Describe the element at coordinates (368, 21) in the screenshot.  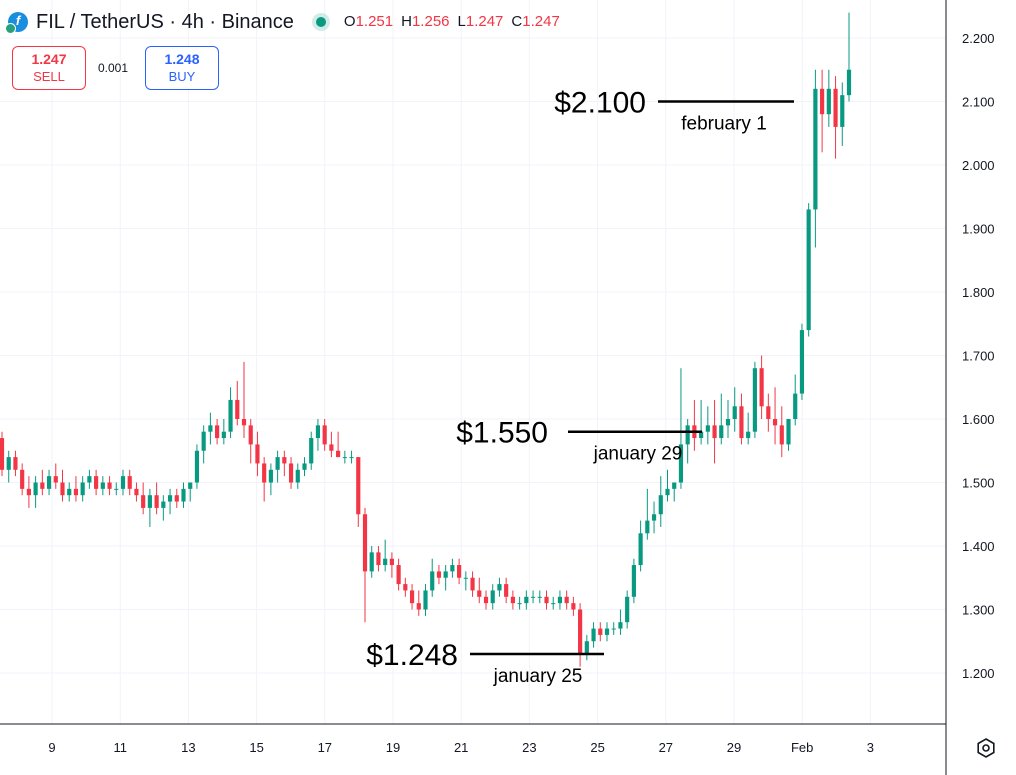
I see `ohlc-o: O1.251` at that location.